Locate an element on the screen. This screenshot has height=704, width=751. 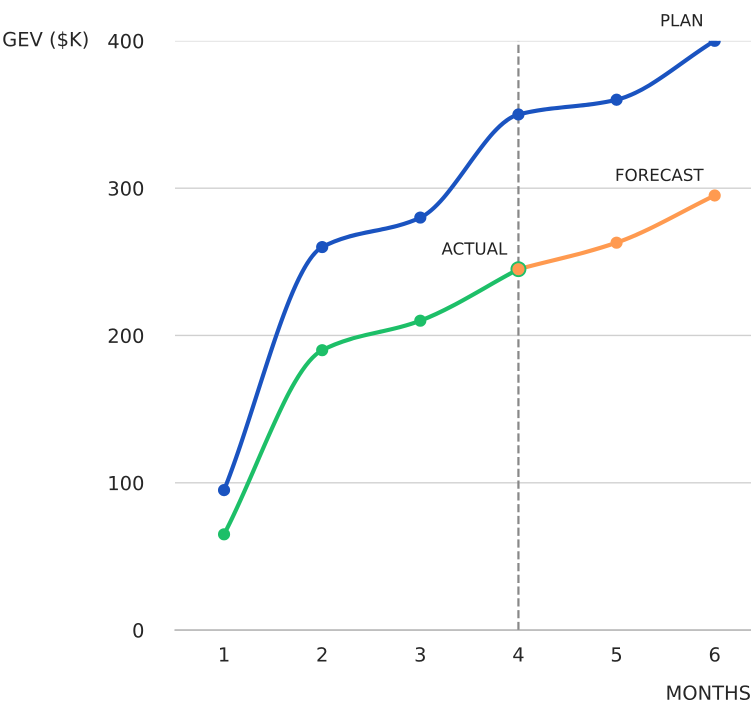
y-tick-label: 100 is located at coordinates (126, 483).